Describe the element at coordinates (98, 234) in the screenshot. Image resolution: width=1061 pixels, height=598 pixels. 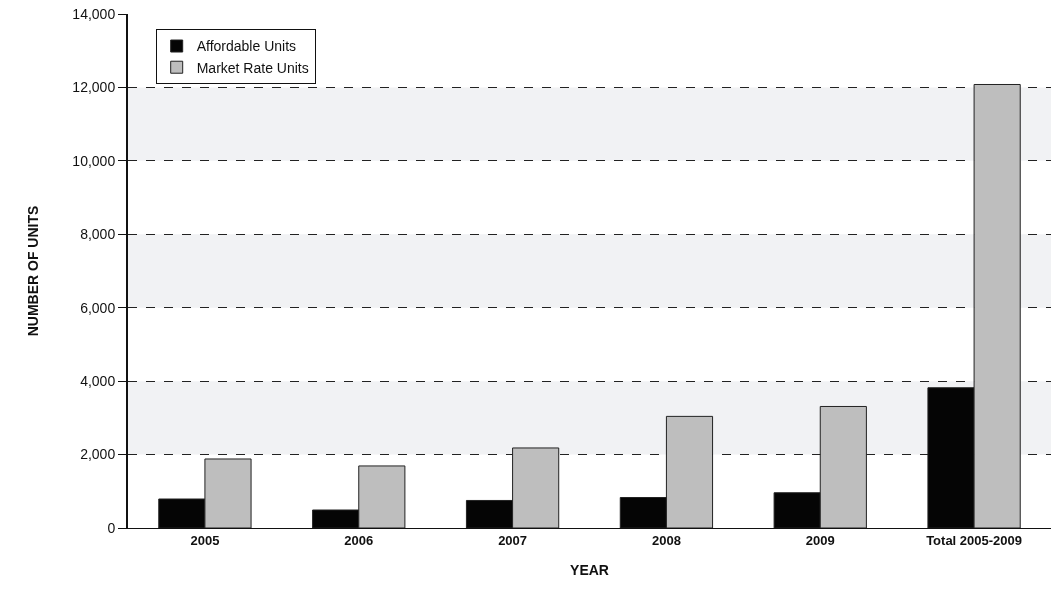
I see `y-tick-label: 8,000` at that location.